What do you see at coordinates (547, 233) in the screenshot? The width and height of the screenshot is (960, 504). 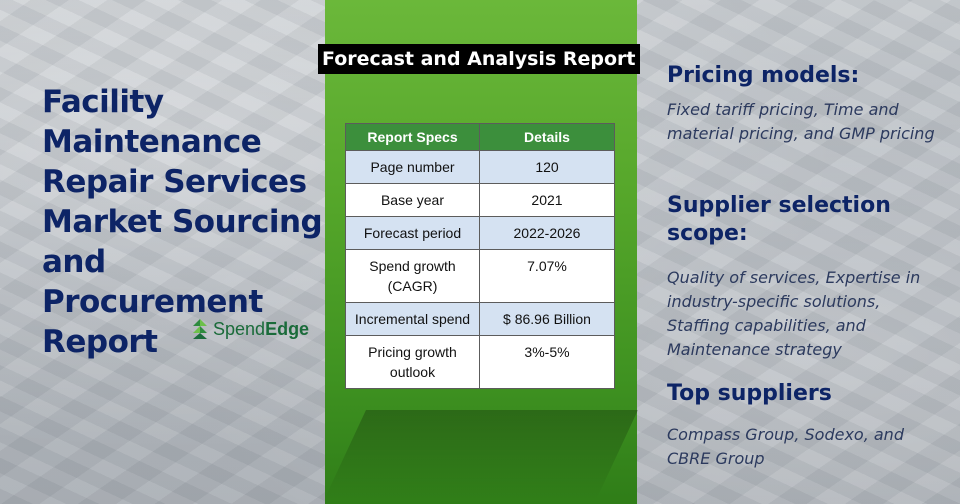 I see `detail-cell: 2022-2026` at bounding box center [547, 233].